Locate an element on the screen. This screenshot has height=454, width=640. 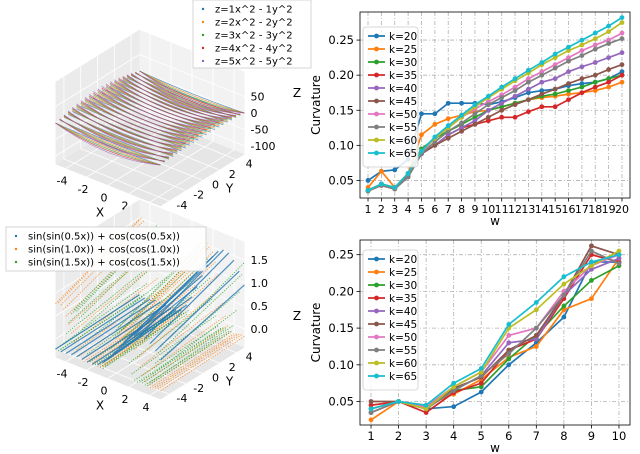
legend-label: sin(sin(1.5x)) + cos(cos(1.5x)) is located at coordinates (104, 263).